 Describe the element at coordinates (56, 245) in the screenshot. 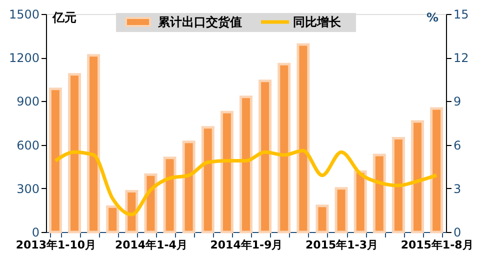

I see `x-tick-label: 2013年1-10月` at that location.